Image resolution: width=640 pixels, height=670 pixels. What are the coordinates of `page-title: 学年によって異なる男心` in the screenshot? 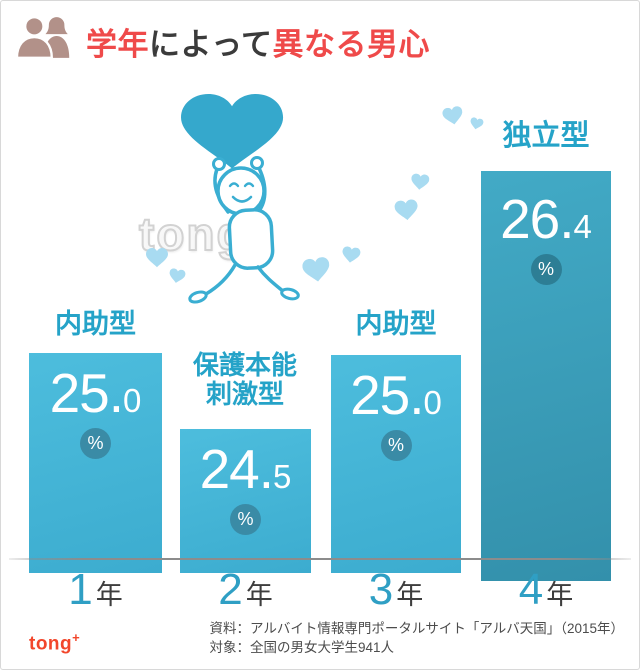 It's located at (258, 41).